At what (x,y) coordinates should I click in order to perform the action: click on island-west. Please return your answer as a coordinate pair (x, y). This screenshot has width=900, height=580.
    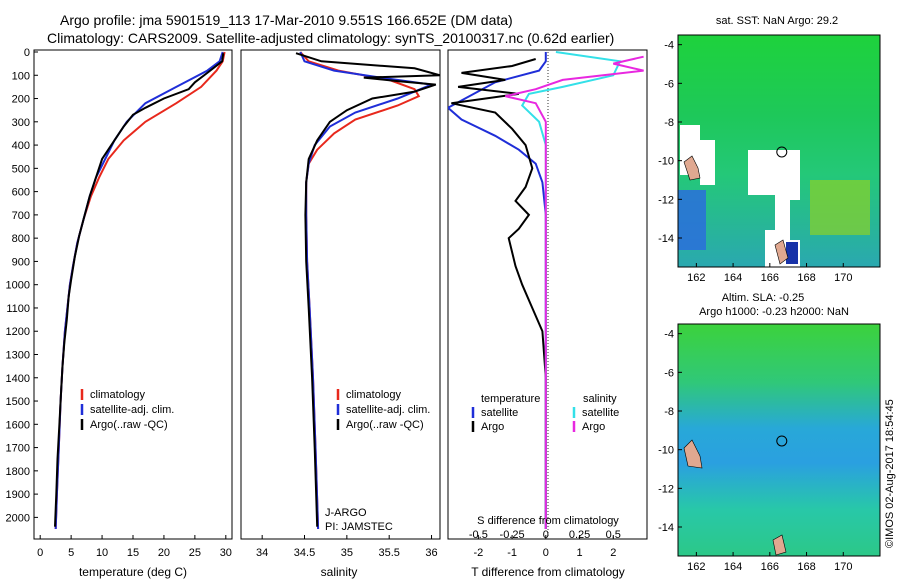
    Looking at the image, I should click on (692, 168).